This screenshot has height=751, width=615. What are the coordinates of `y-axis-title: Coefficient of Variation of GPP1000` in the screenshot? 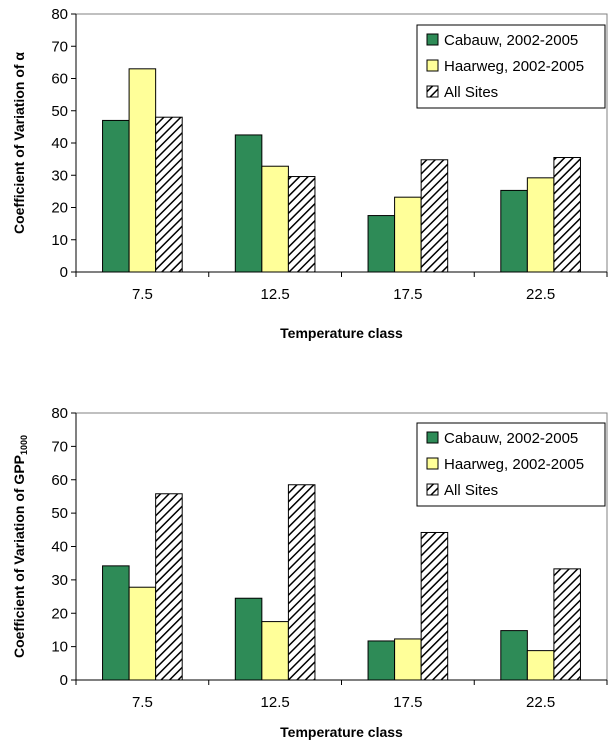 It's located at (20, 546).